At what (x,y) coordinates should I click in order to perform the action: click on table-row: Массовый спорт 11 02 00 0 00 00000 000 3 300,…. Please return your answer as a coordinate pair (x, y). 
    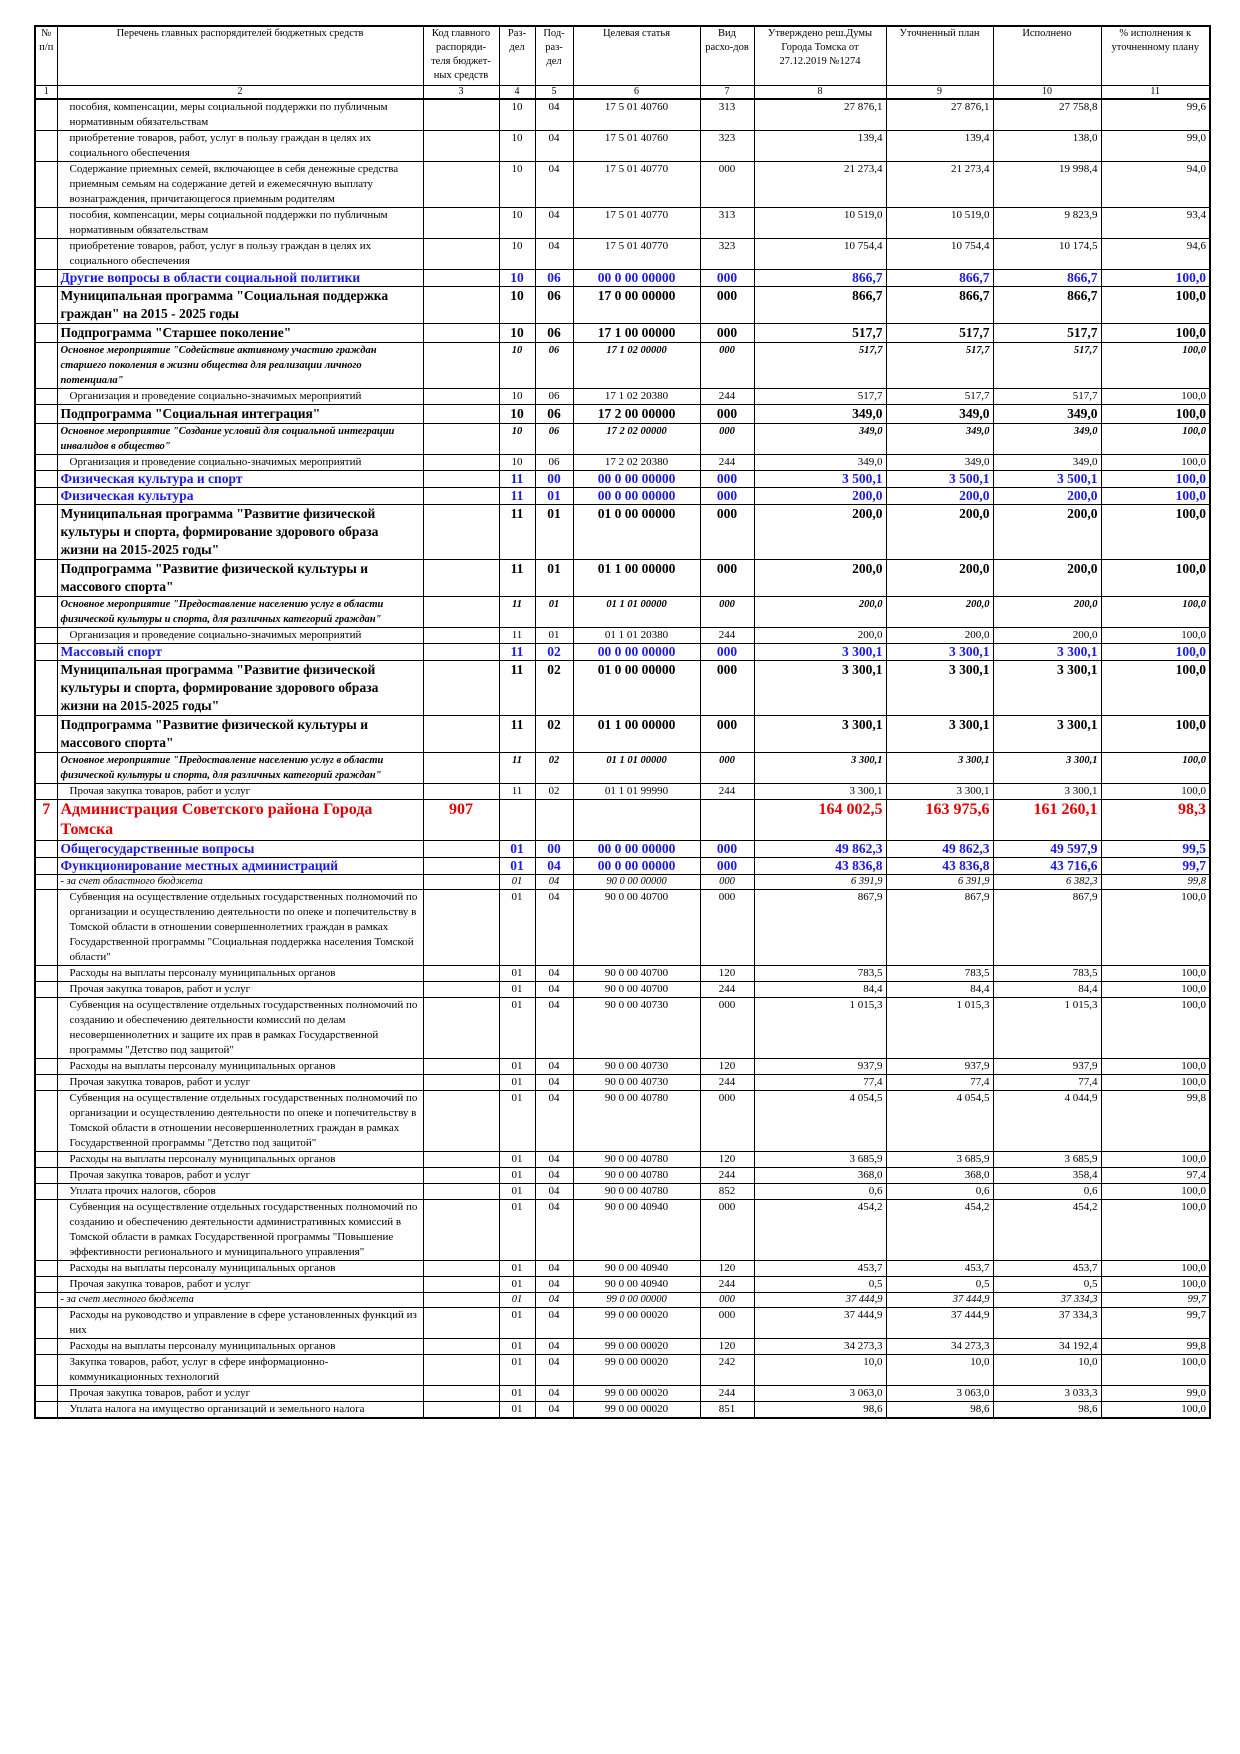
    Looking at the image, I should click on (622, 652).